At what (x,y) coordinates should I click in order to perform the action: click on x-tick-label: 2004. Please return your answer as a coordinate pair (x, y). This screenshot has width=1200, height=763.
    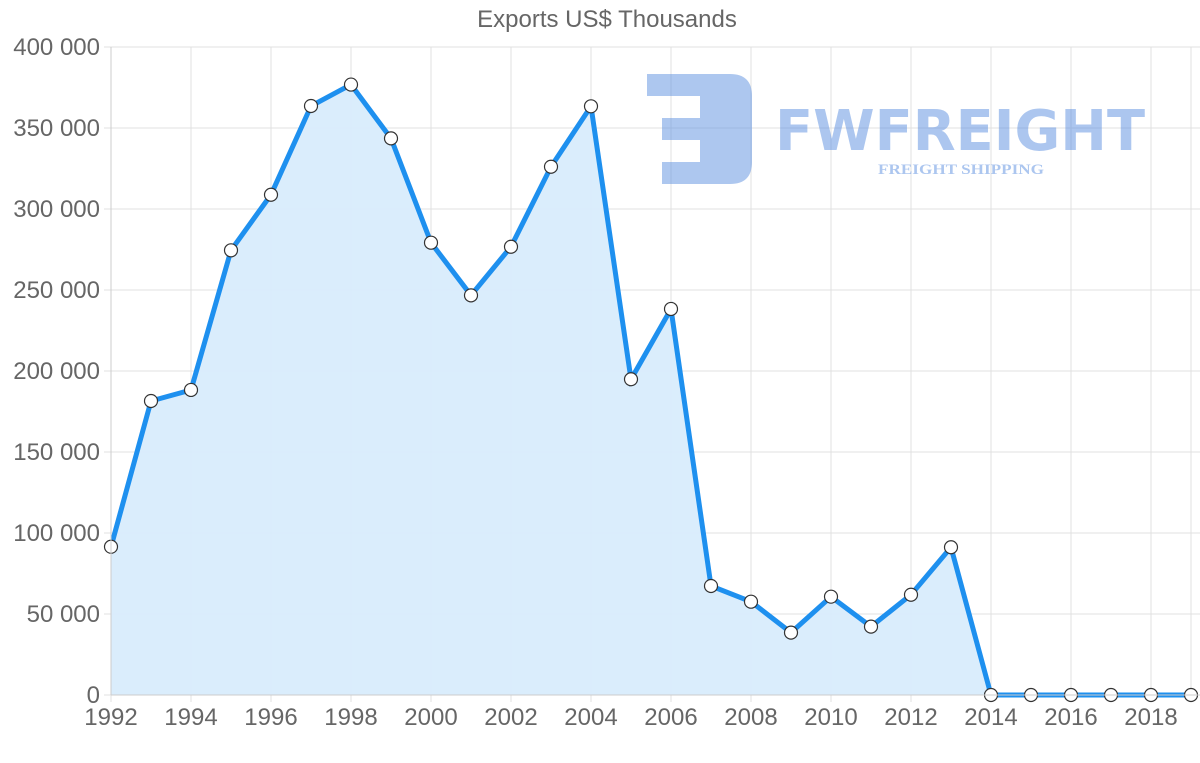
    Looking at the image, I should click on (590, 717).